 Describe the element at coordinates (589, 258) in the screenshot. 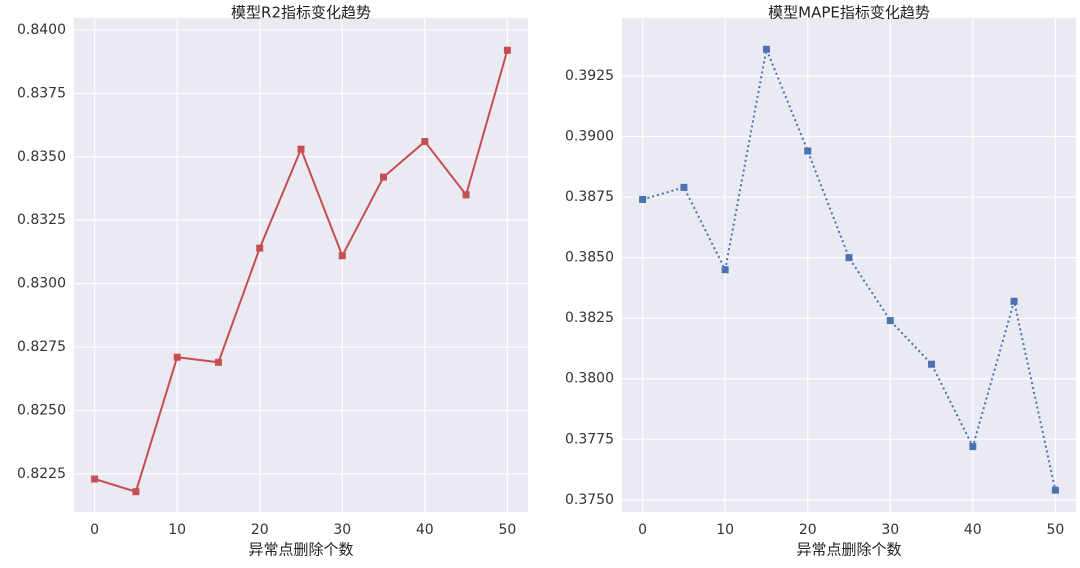

I see `y-tick-label: 0.3850` at that location.